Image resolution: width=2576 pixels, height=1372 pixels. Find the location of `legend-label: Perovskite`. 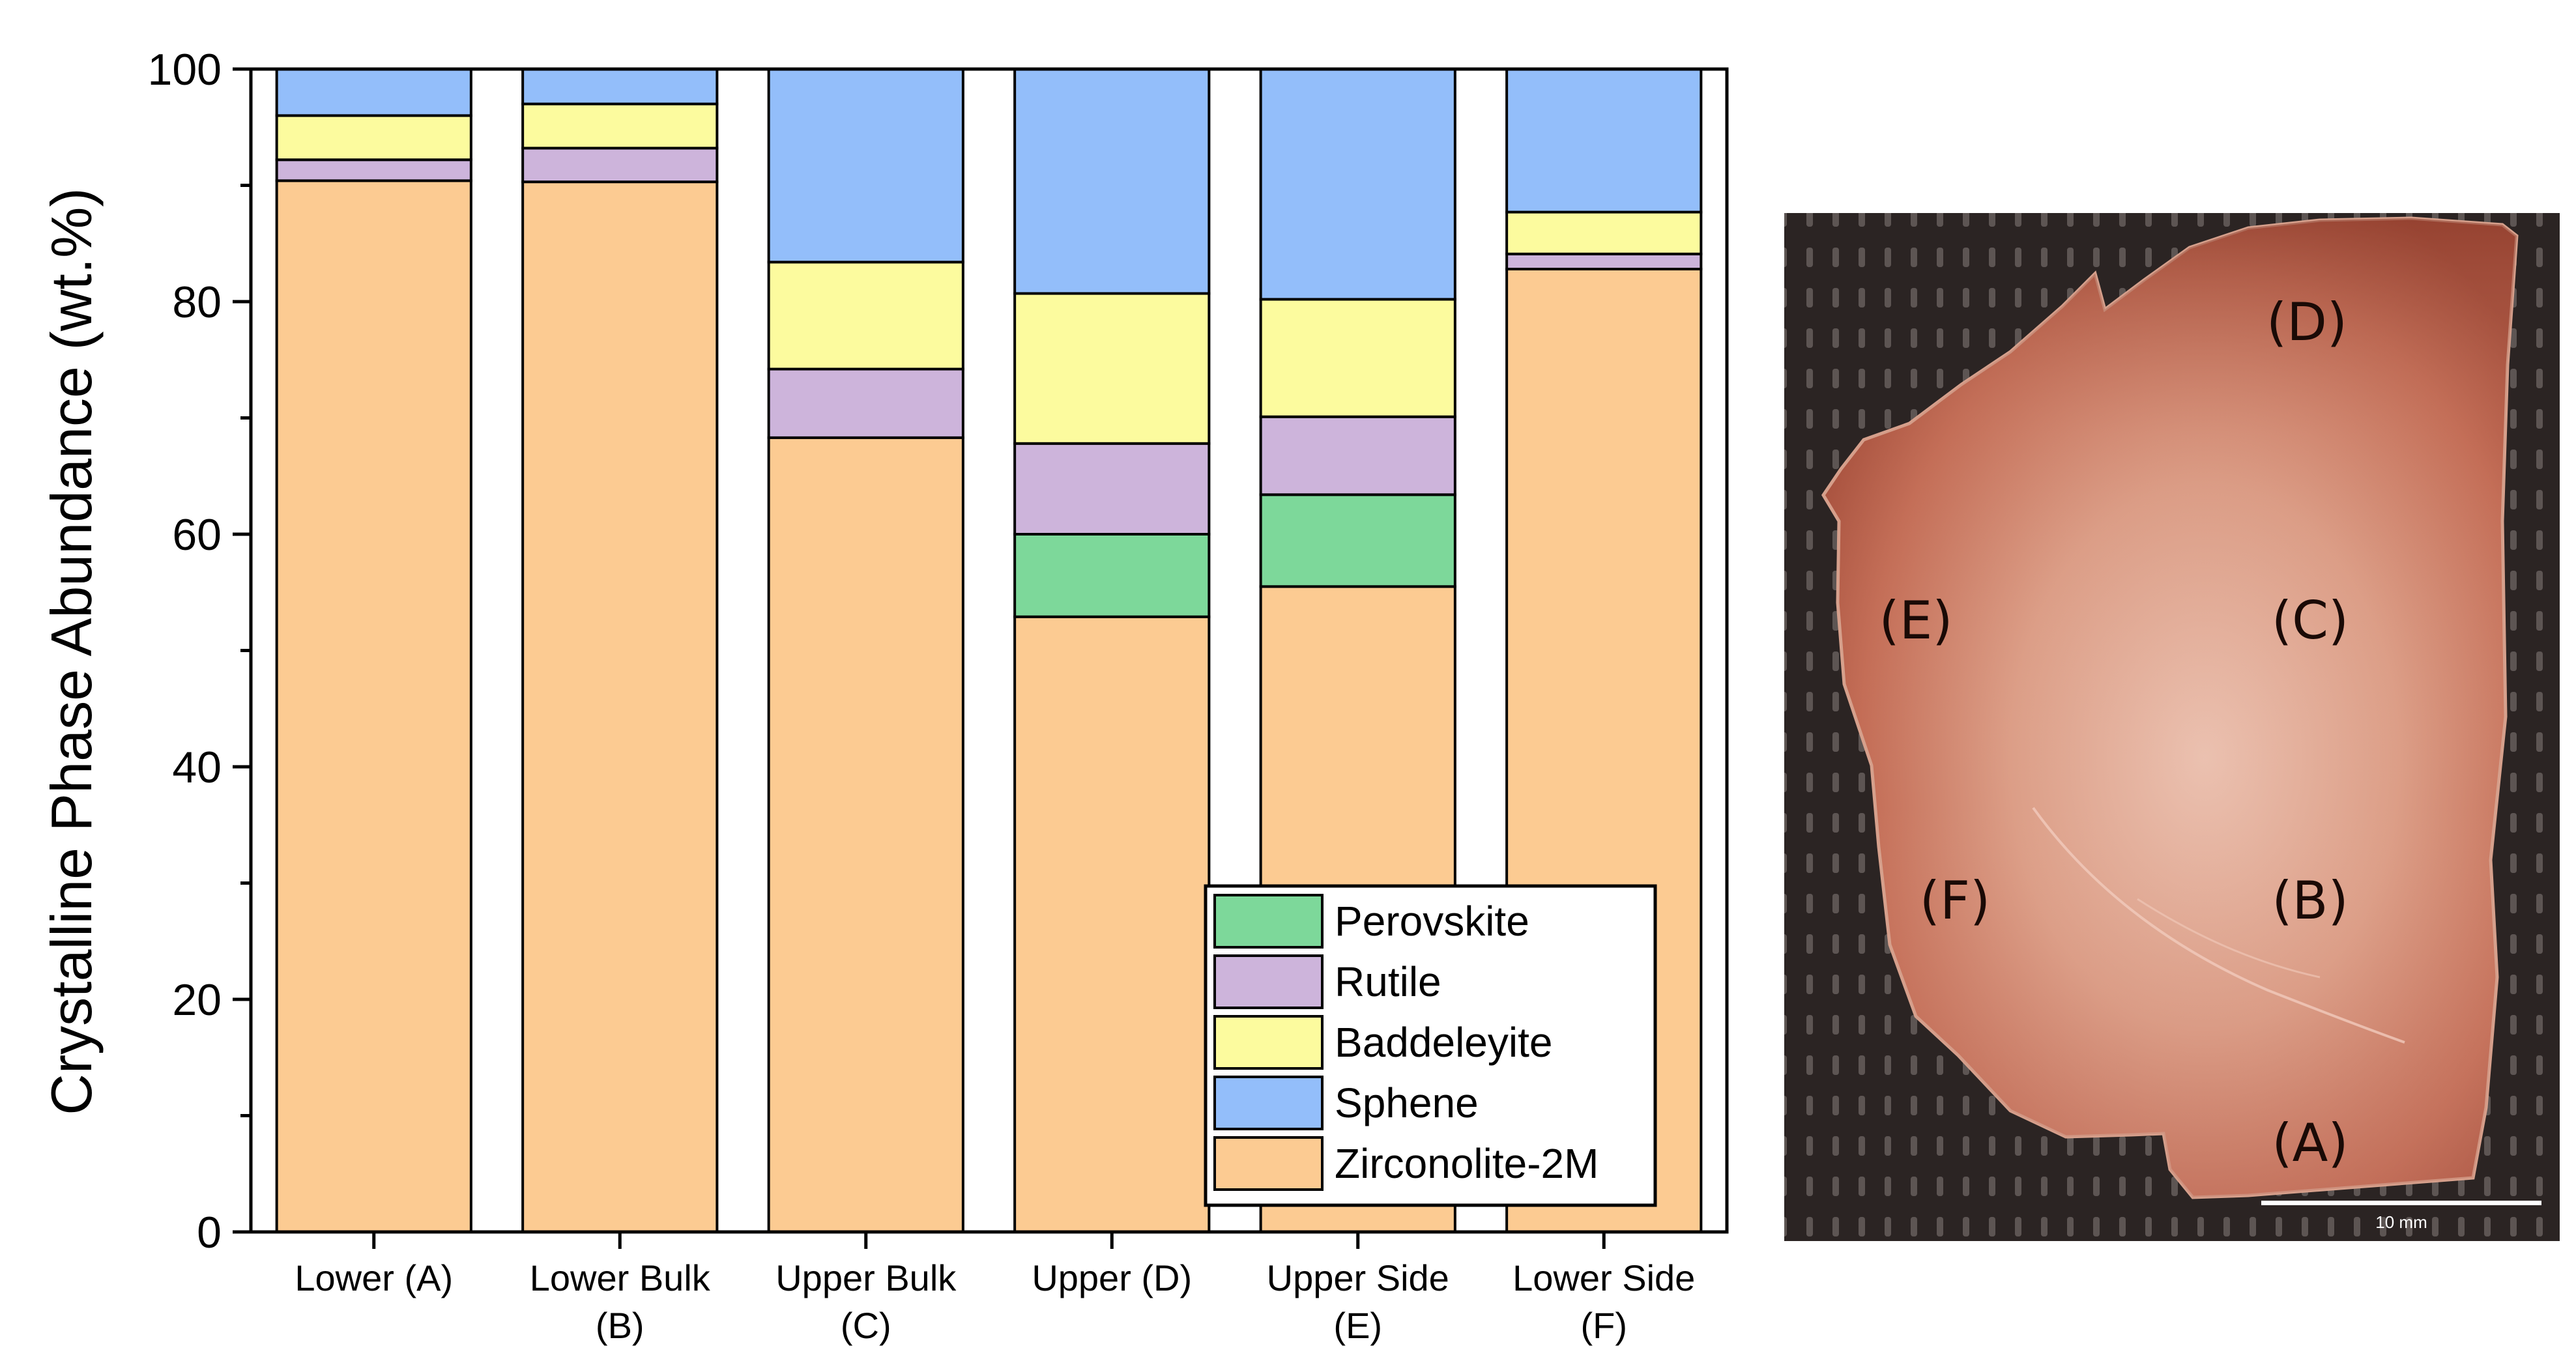

legend-label: Perovskite is located at coordinates (1432, 921).